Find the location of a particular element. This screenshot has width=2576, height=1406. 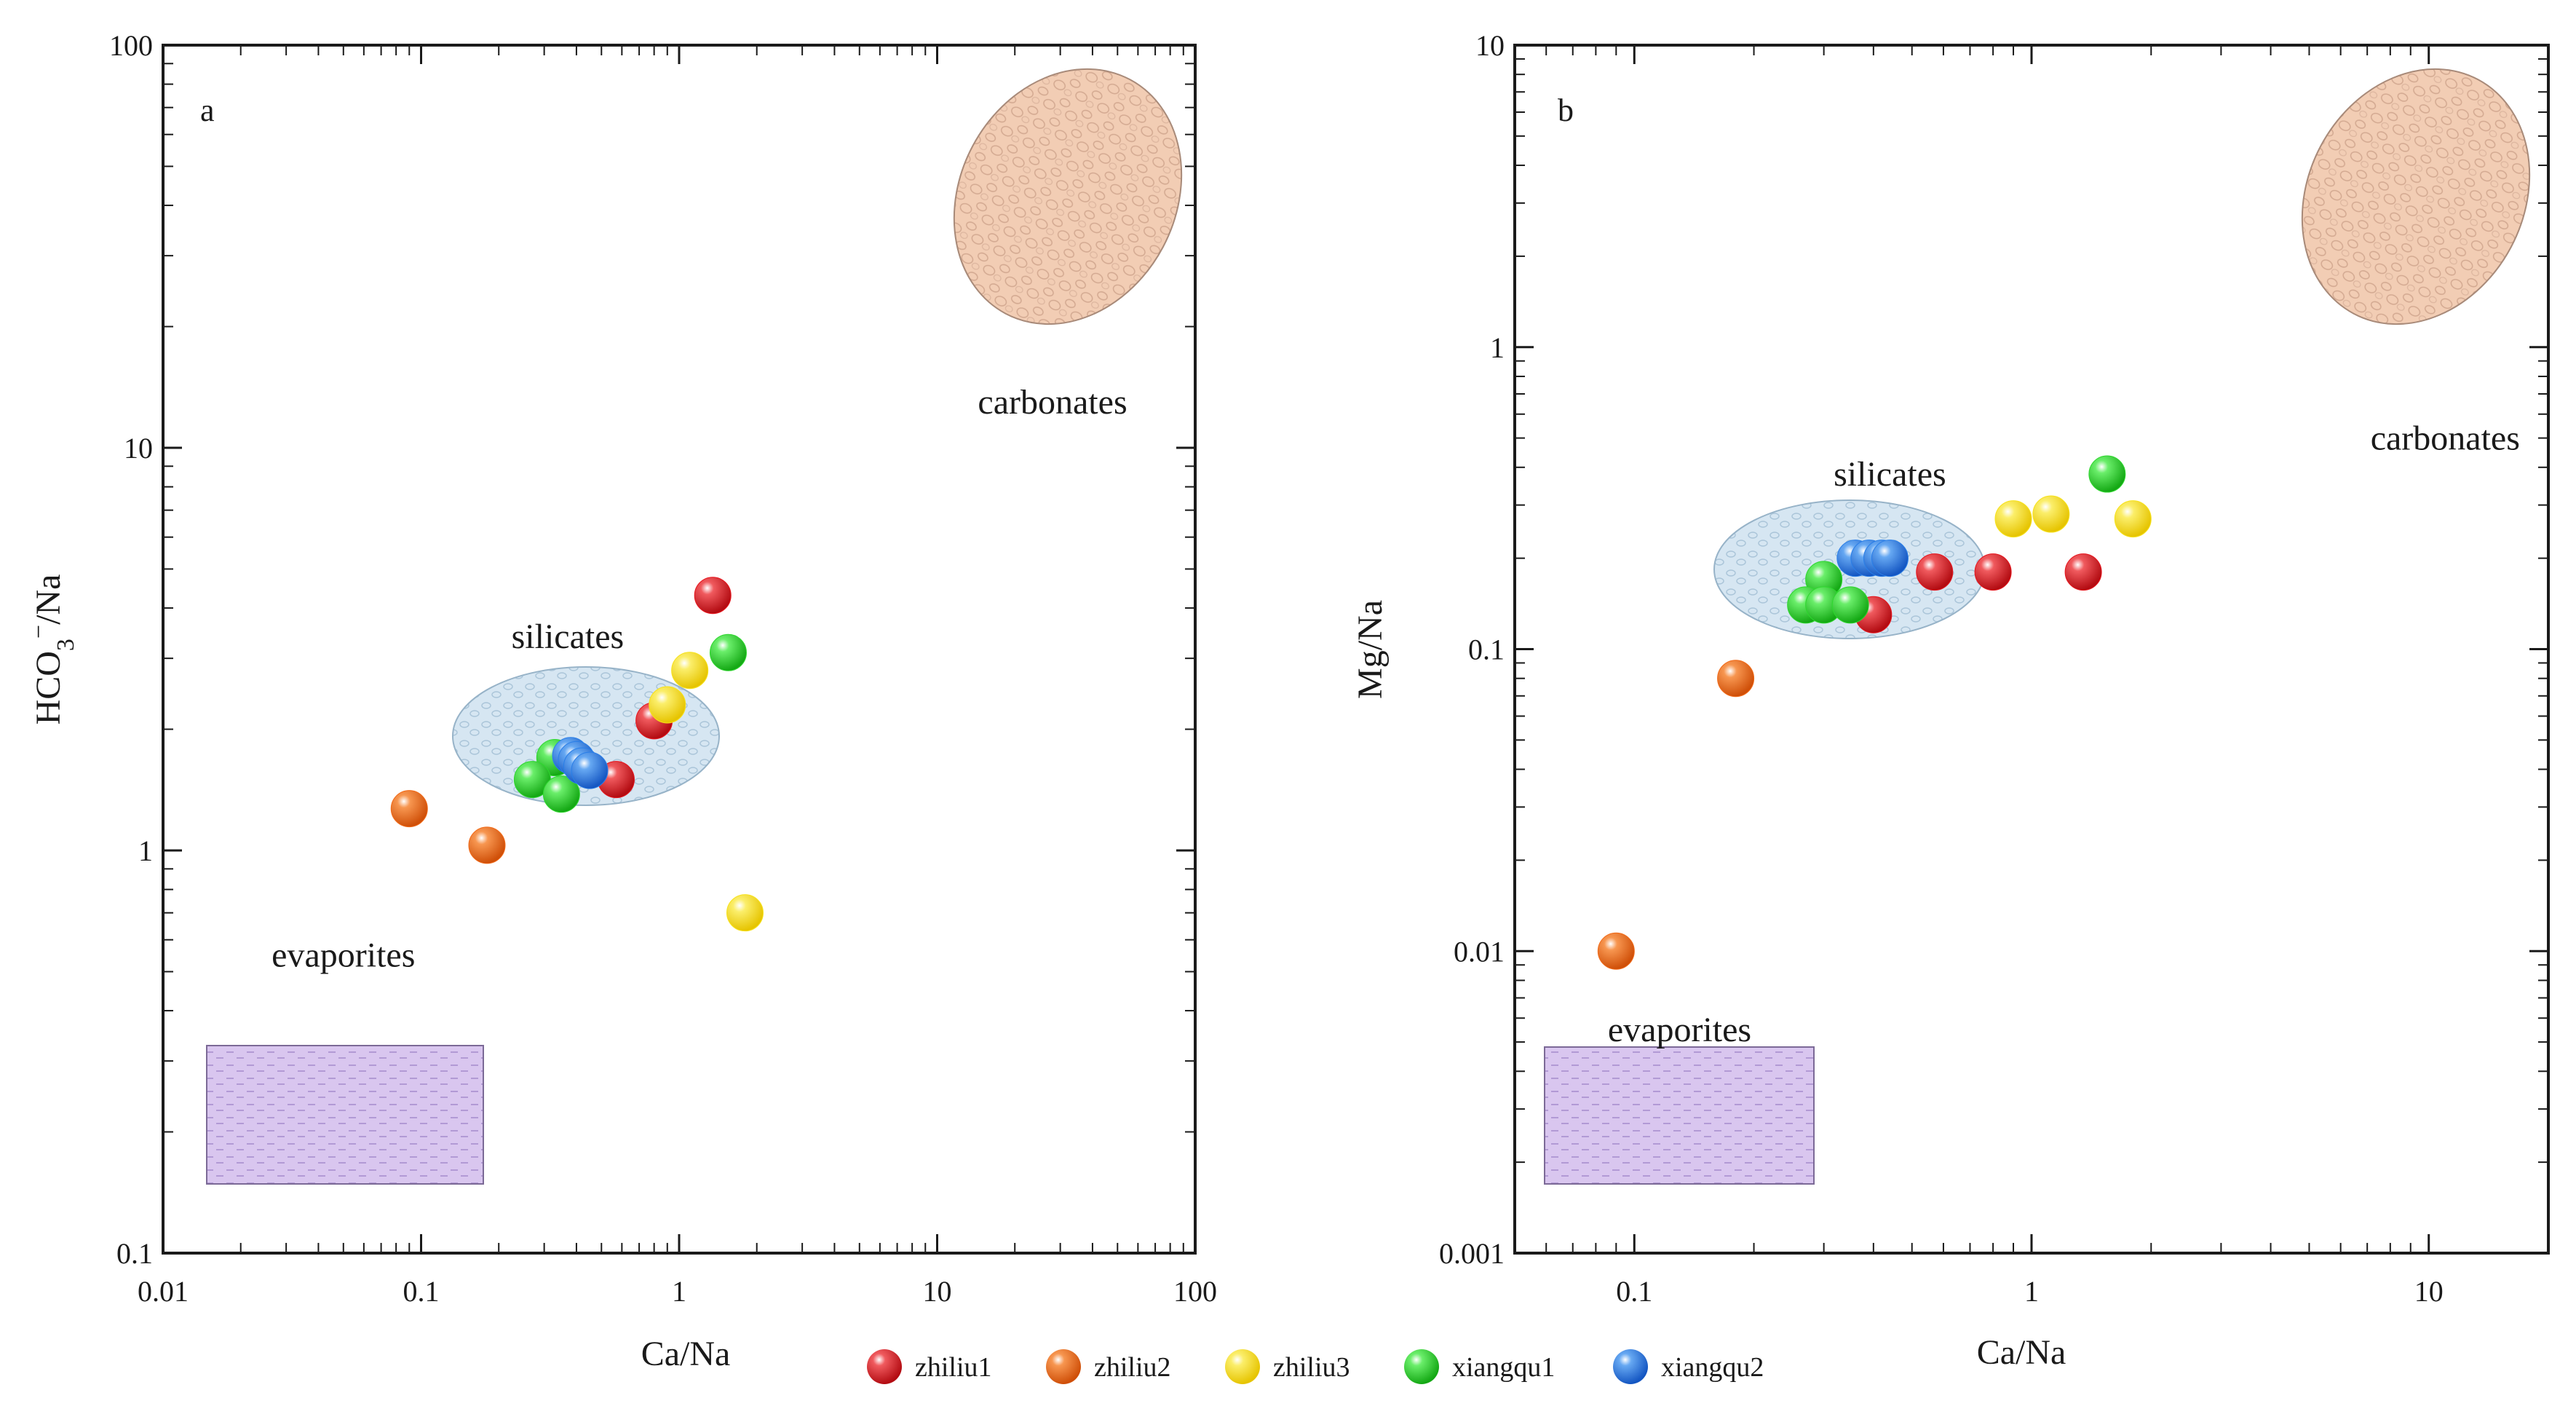

y-tick-label: 100 is located at coordinates (131, 45).